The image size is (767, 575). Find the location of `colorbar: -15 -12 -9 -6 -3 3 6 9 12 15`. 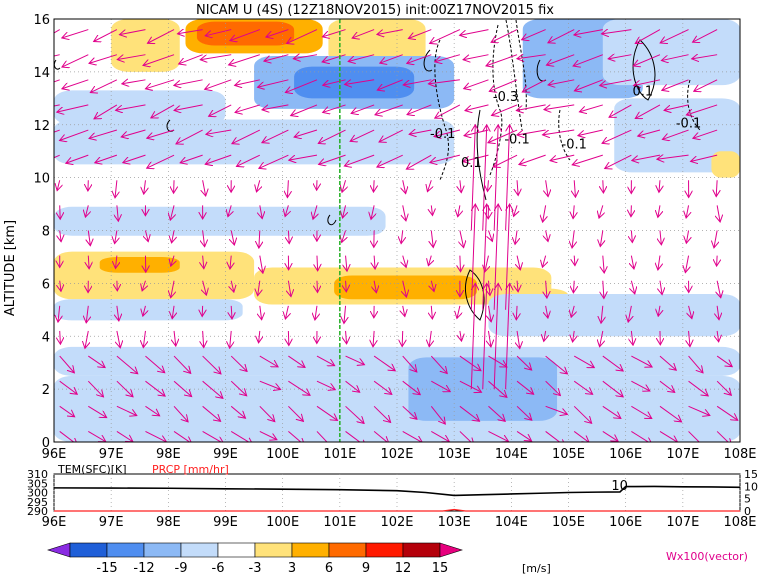

colorbar: -15 -12 -9 -6 -3 3 6 9 12 15 is located at coordinates (255, 558).